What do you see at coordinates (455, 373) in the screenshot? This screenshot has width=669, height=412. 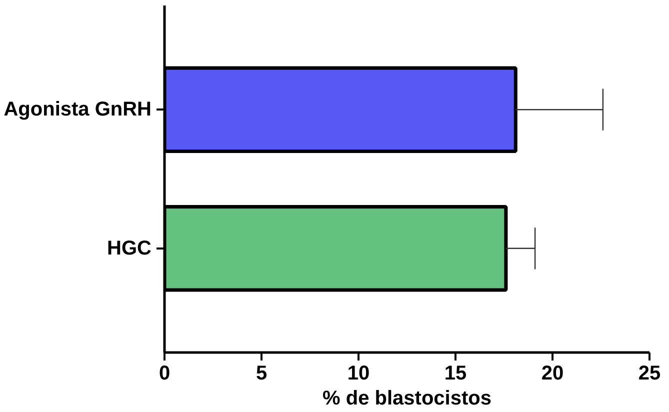 I see `x-tick-label: 15` at bounding box center [455, 373].